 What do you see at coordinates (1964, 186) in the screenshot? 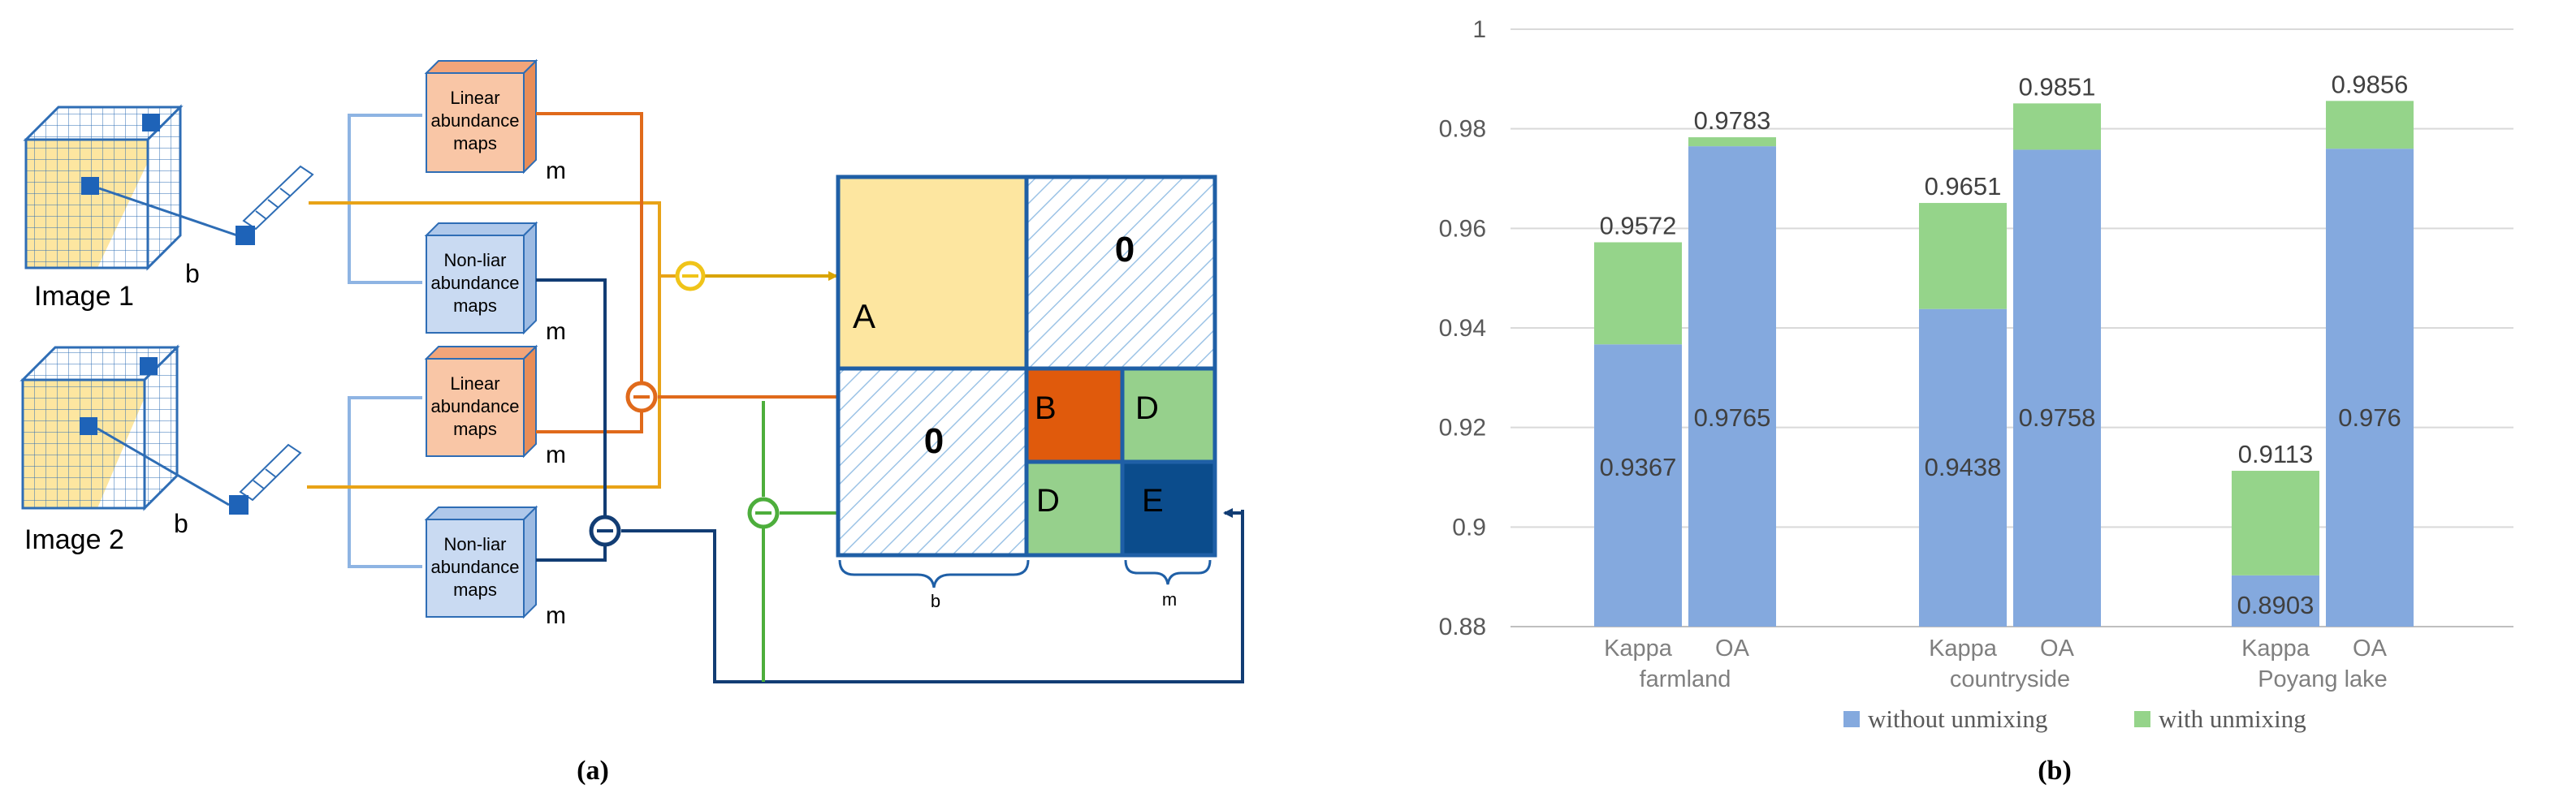
I see `data-label-with-unmixing: 0.9651` at bounding box center [1964, 186].